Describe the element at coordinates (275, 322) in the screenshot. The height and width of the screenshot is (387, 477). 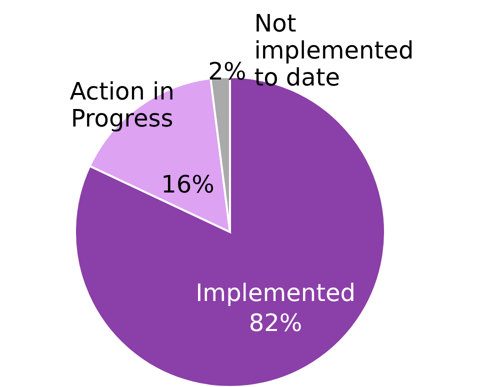
I see `data-label: 82%` at that location.